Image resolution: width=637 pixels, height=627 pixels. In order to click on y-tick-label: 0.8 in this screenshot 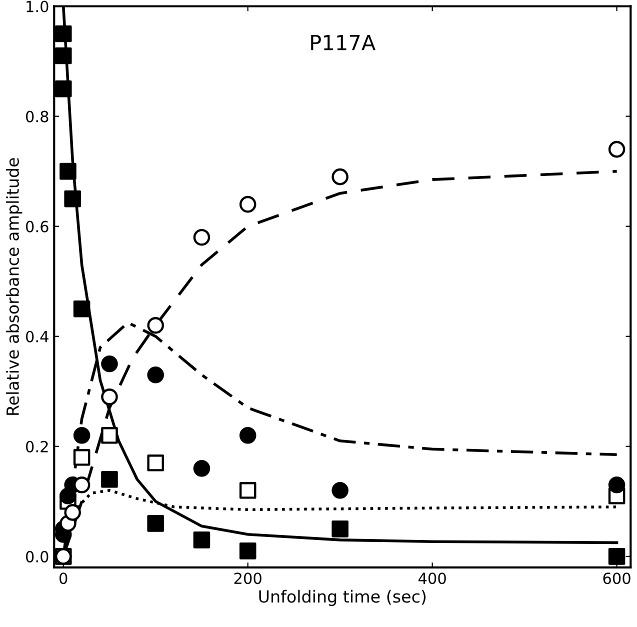, I will do `click(37, 116)`.